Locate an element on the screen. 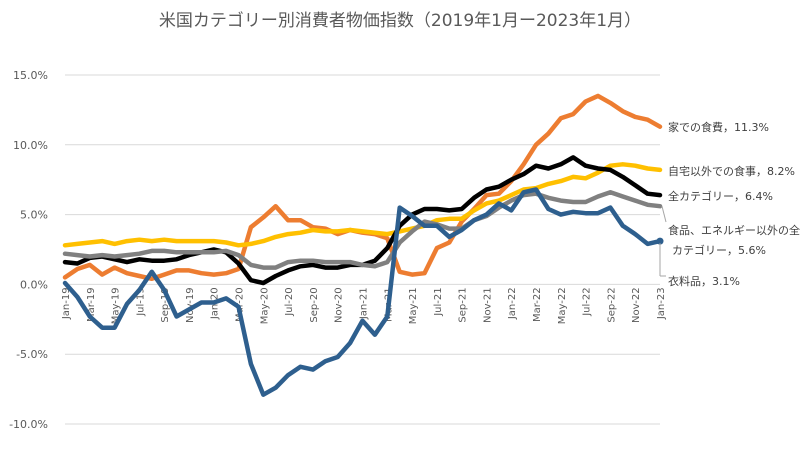 The height and width of the screenshot is (455, 800). x-tick-label: Nov-22 is located at coordinates (636, 305).